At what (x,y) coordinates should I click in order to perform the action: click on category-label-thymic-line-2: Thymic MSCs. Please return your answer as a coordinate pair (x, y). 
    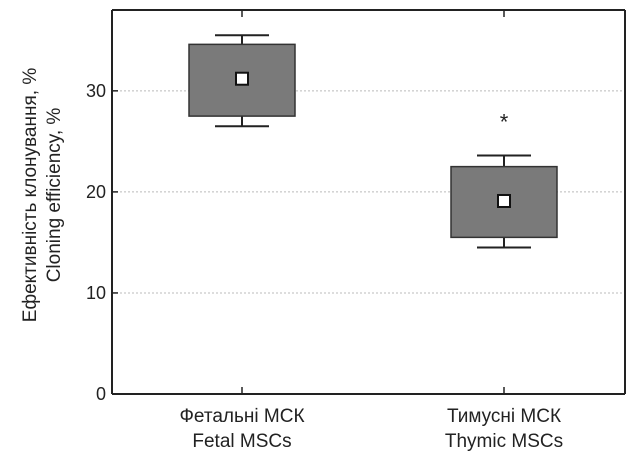
    Looking at the image, I should click on (504, 441).